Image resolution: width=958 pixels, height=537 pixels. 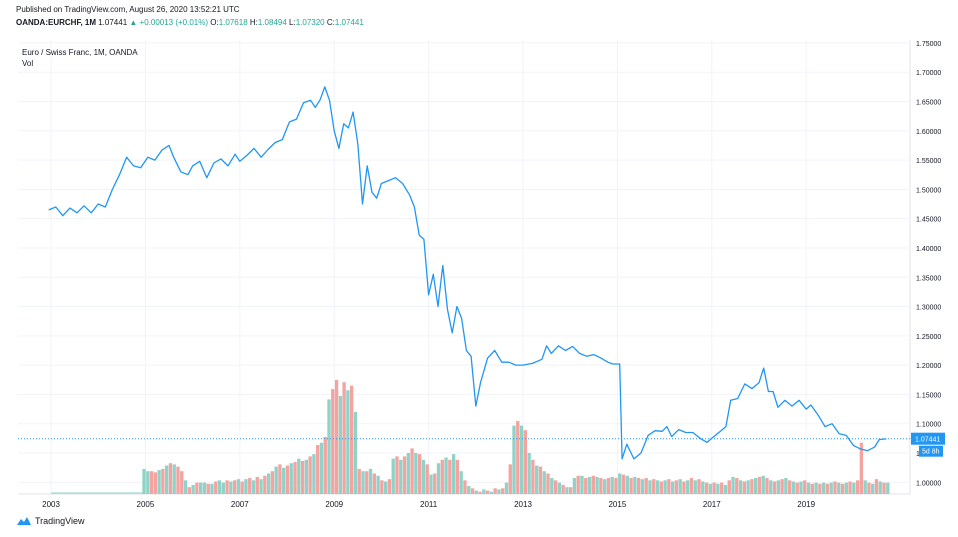 What do you see at coordinates (51, 504) in the screenshot?
I see `x-tick-label: 2003` at bounding box center [51, 504].